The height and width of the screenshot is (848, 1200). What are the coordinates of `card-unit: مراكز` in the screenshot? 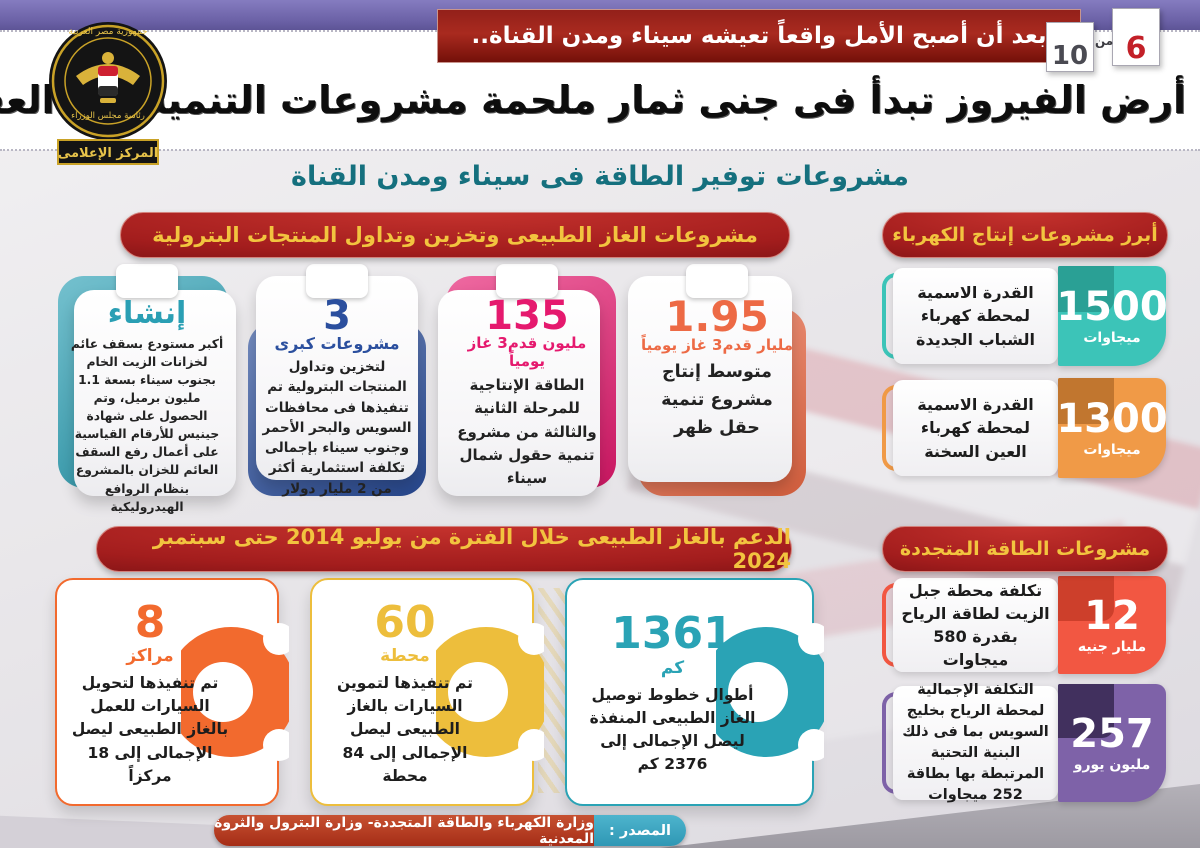 It's located at (150, 655).